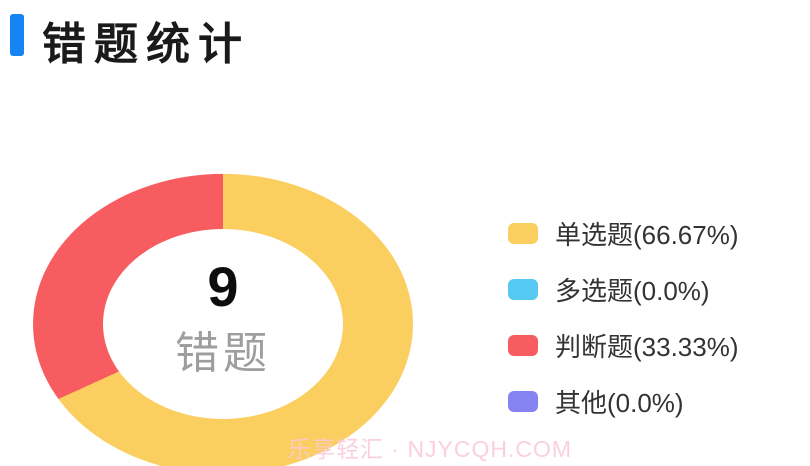  Describe the element at coordinates (523, 345) in the screenshot. I see `true-false-swatch-icon` at that location.